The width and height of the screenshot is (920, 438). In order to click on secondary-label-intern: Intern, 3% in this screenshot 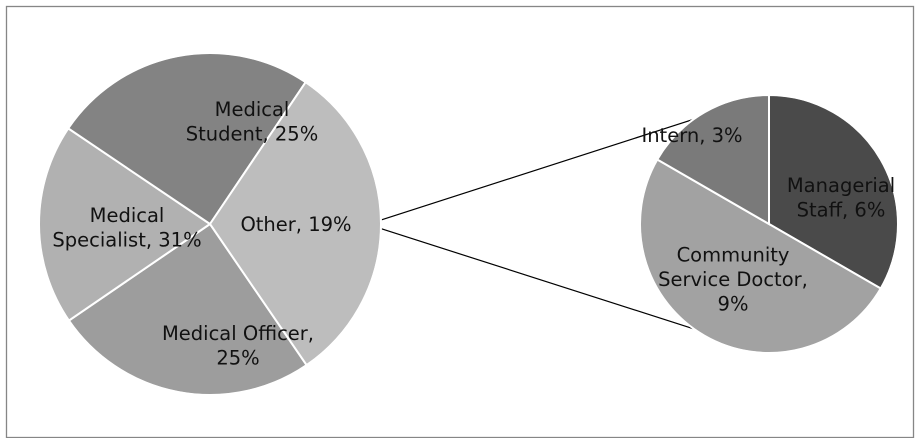, I will do `click(691, 135)`.